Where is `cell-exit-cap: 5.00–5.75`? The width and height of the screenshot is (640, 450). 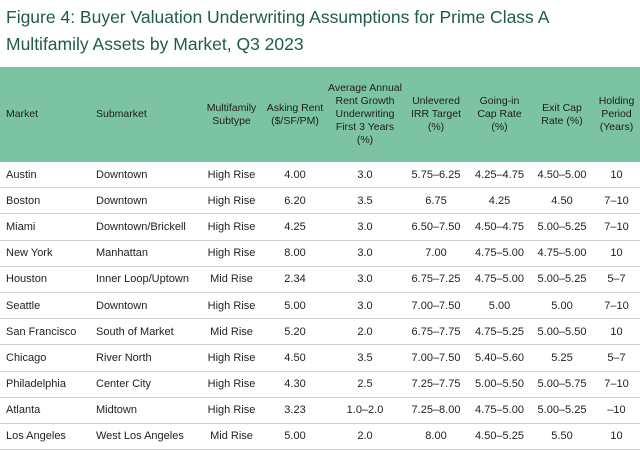 cell-exit-cap: 5.00–5.75 is located at coordinates (562, 384).